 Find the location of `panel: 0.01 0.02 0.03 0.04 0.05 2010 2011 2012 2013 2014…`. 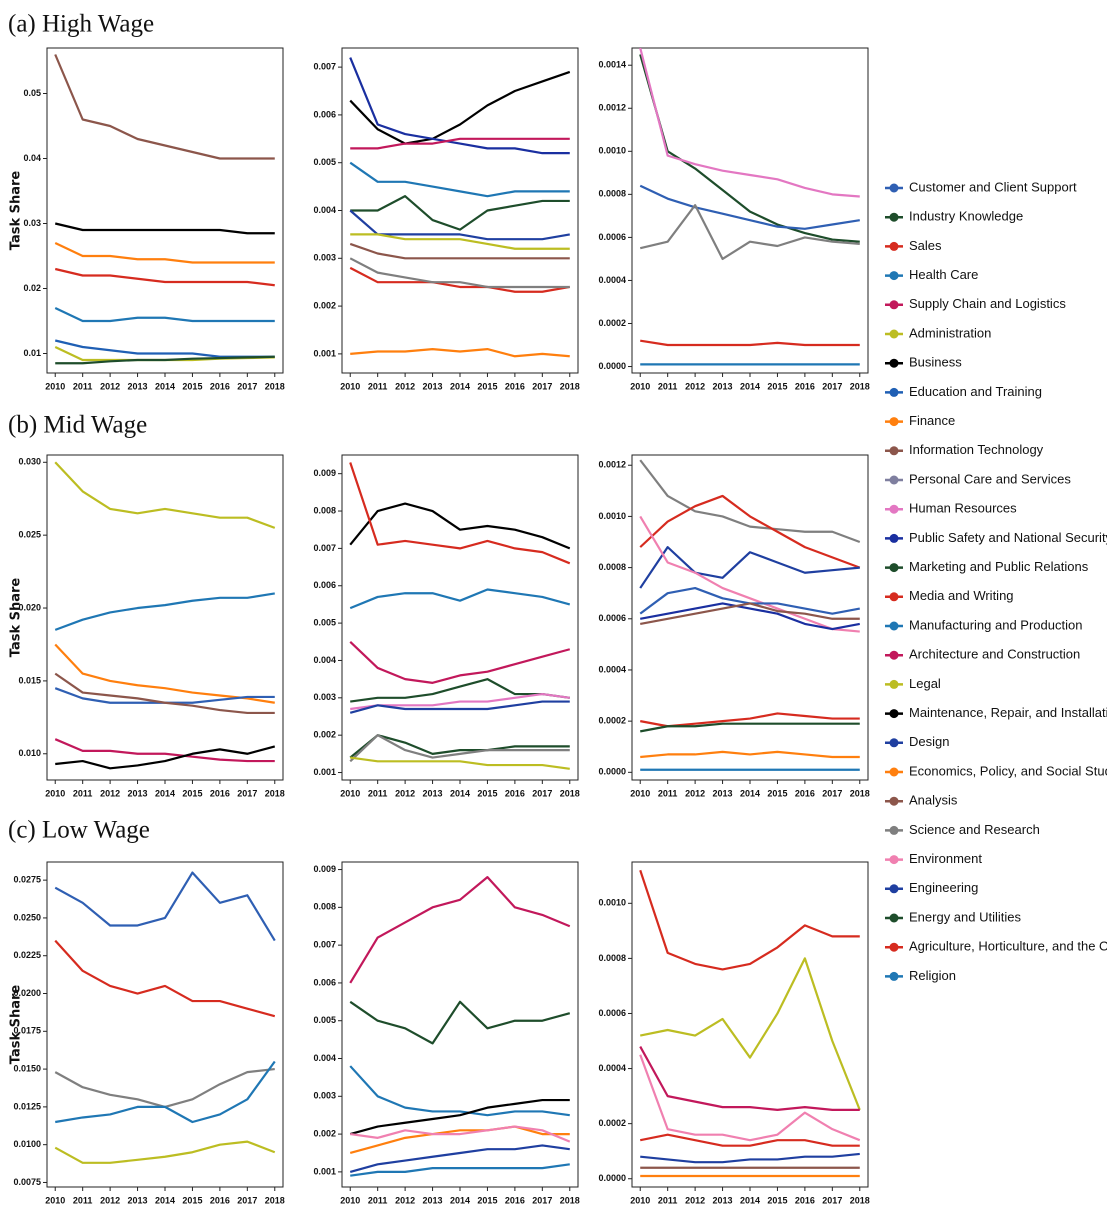

panel: 0.01 0.02 0.03 0.04 0.05 2010 2011 2012 2013 2014… is located at coordinates (147, 219).